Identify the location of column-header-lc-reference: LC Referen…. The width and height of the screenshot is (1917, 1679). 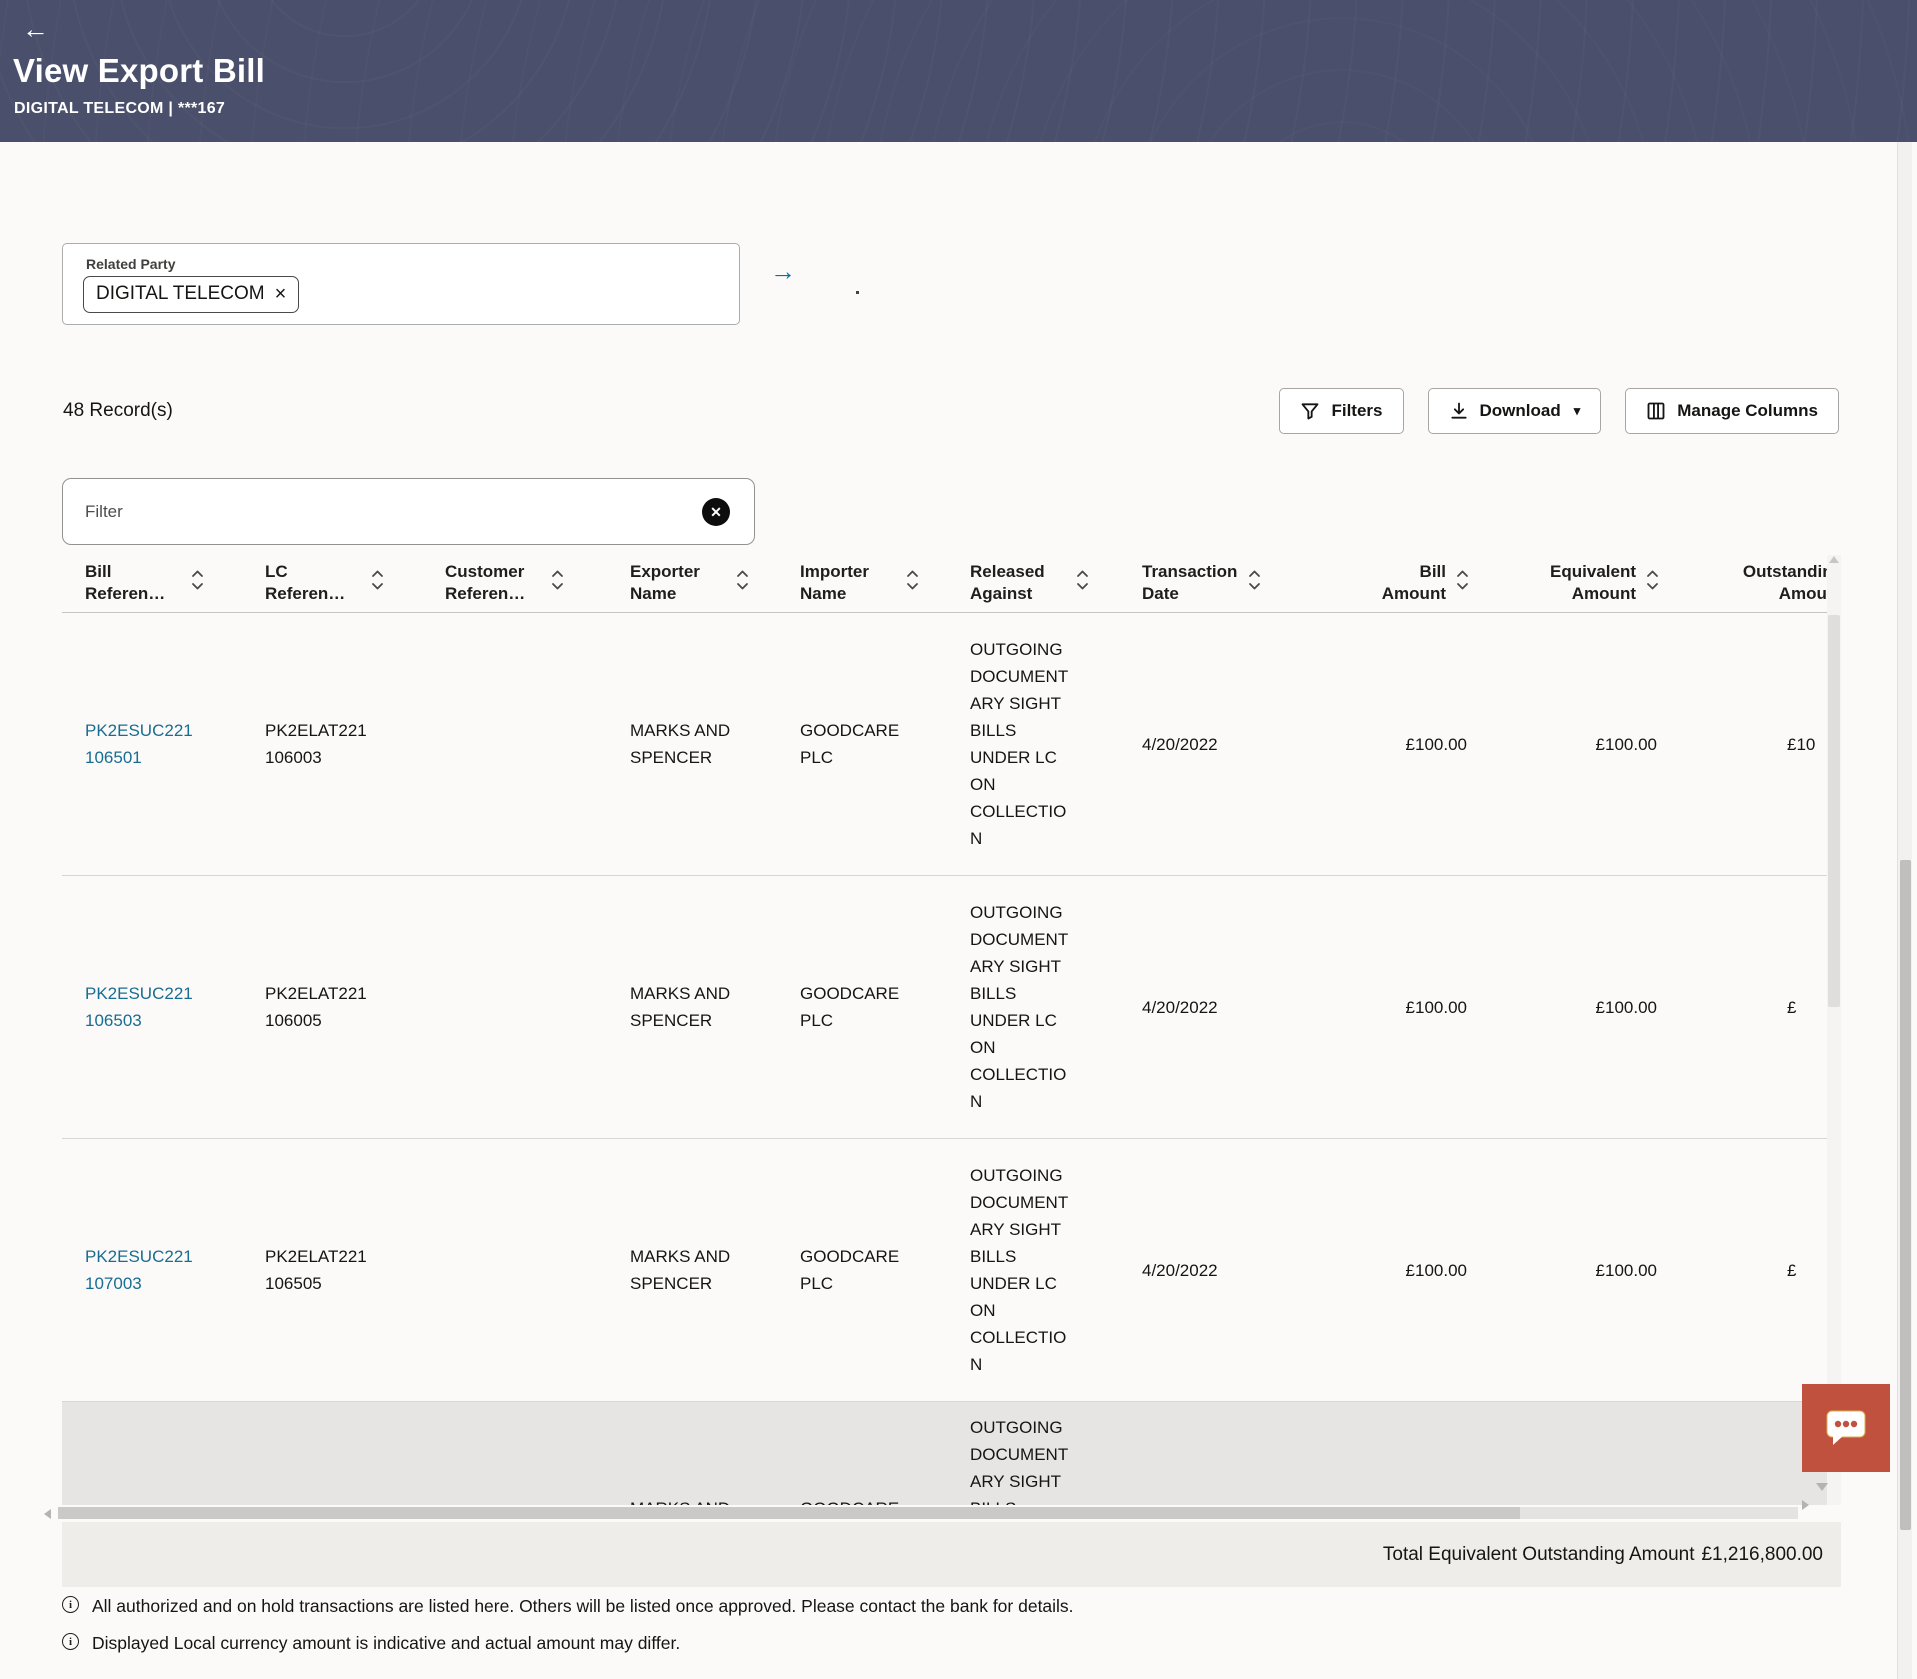
(332, 583).